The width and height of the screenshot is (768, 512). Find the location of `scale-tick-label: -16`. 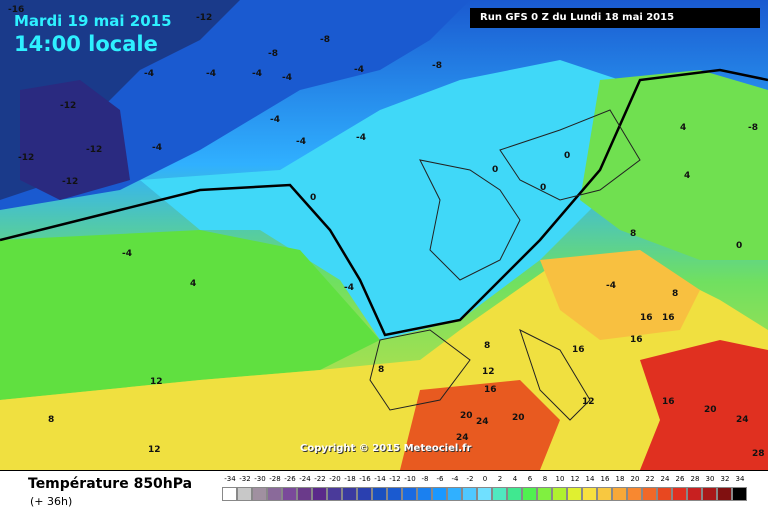

scale-tick-label: -16 is located at coordinates (365, 479).